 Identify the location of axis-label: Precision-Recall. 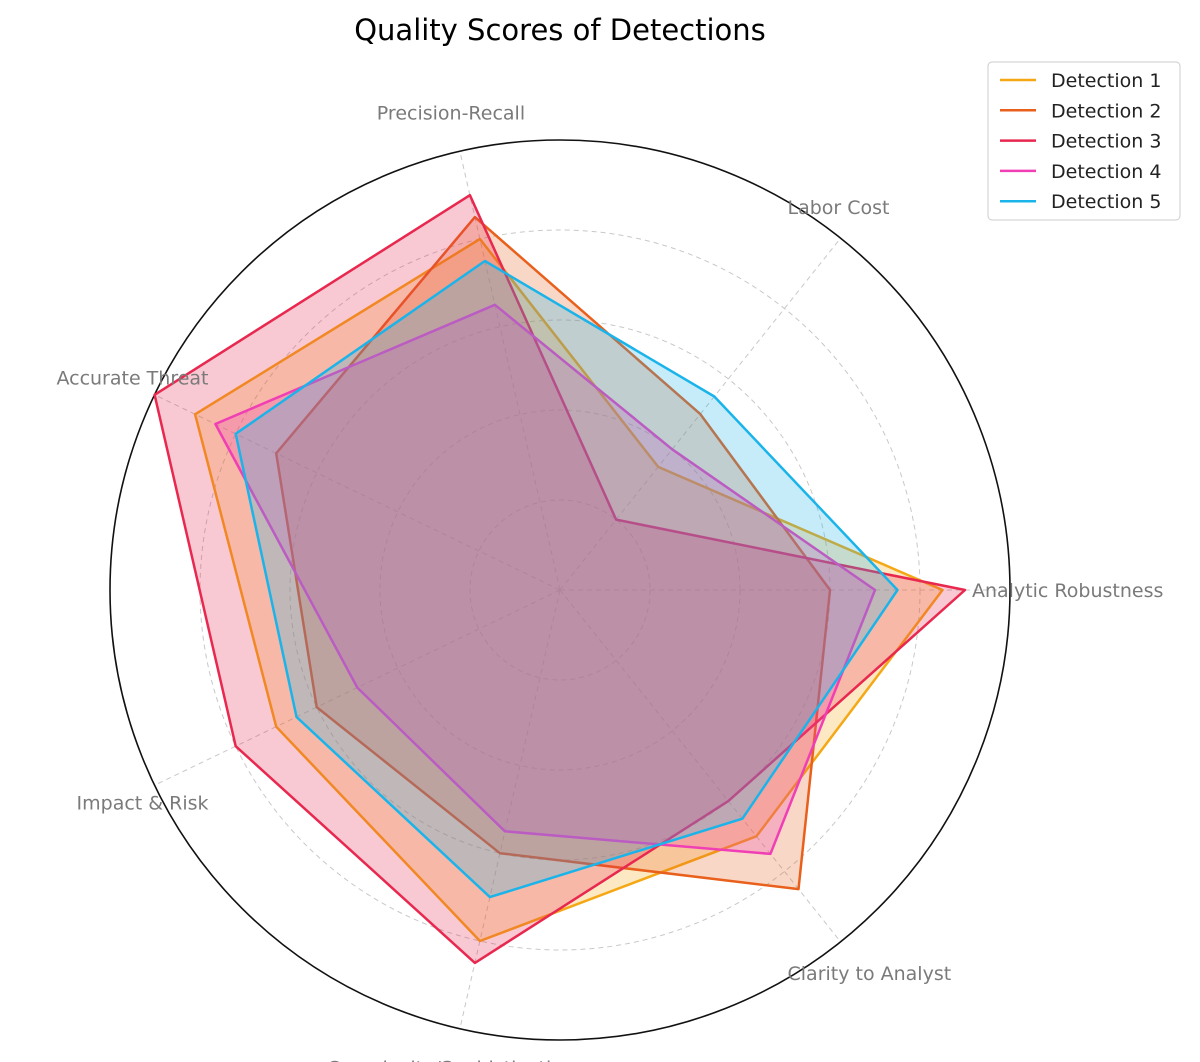
(451, 113).